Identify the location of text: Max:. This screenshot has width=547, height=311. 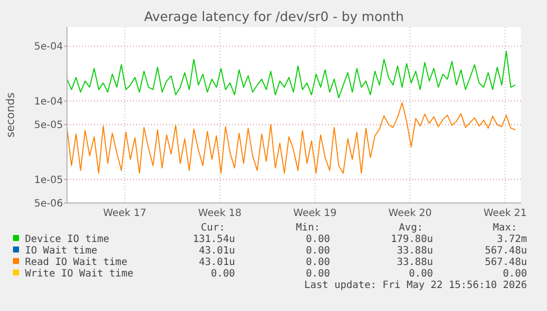
(504, 228).